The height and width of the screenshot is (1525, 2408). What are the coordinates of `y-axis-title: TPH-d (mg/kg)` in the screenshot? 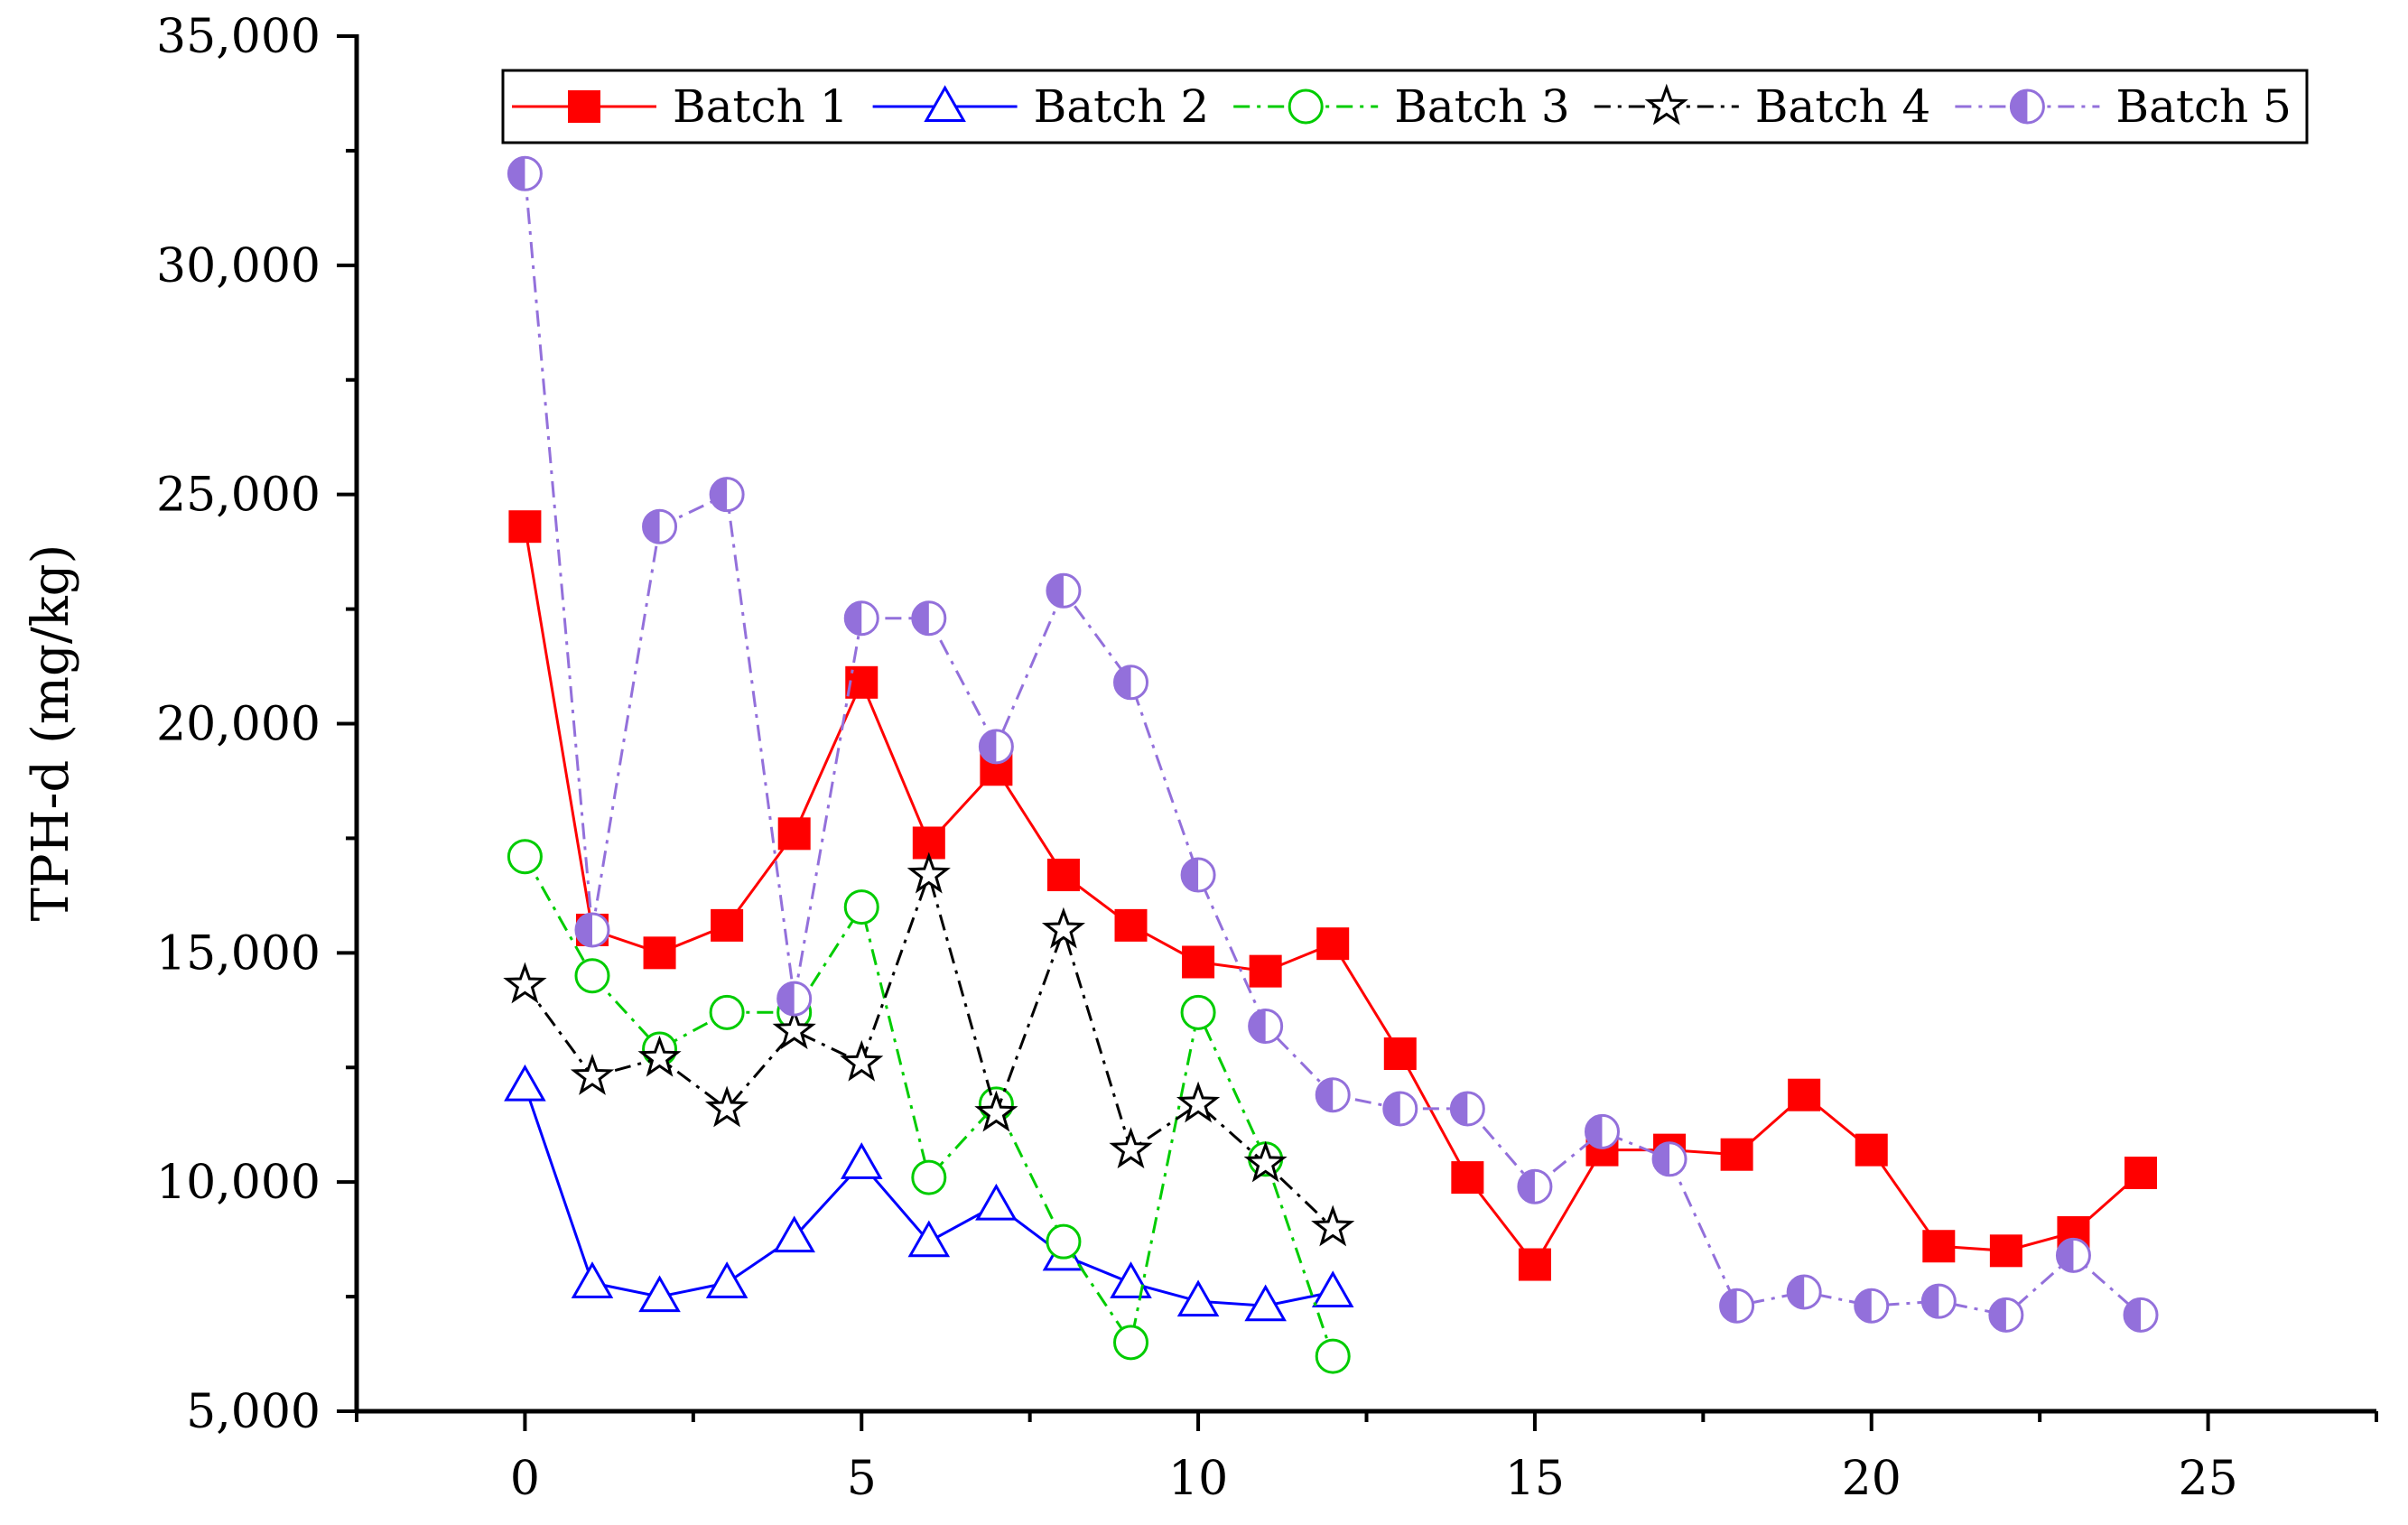 It's located at (51, 733).